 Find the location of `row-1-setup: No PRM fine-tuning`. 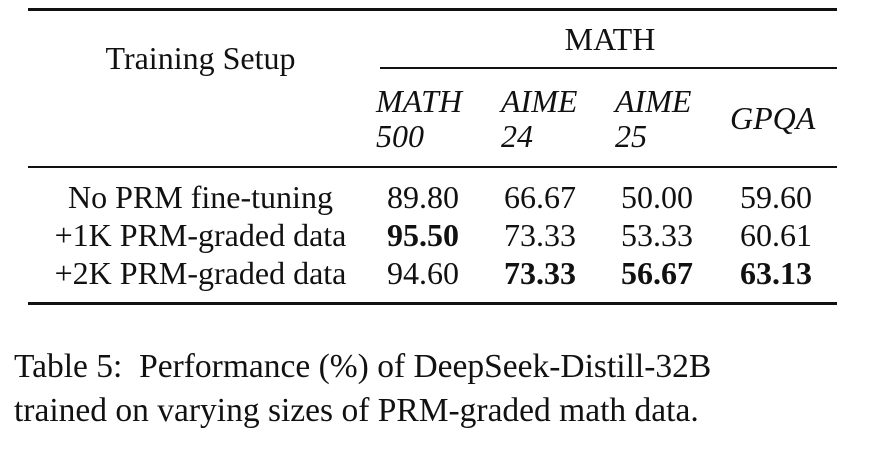

row-1-setup: No PRM fine-tuning is located at coordinates (200, 197).